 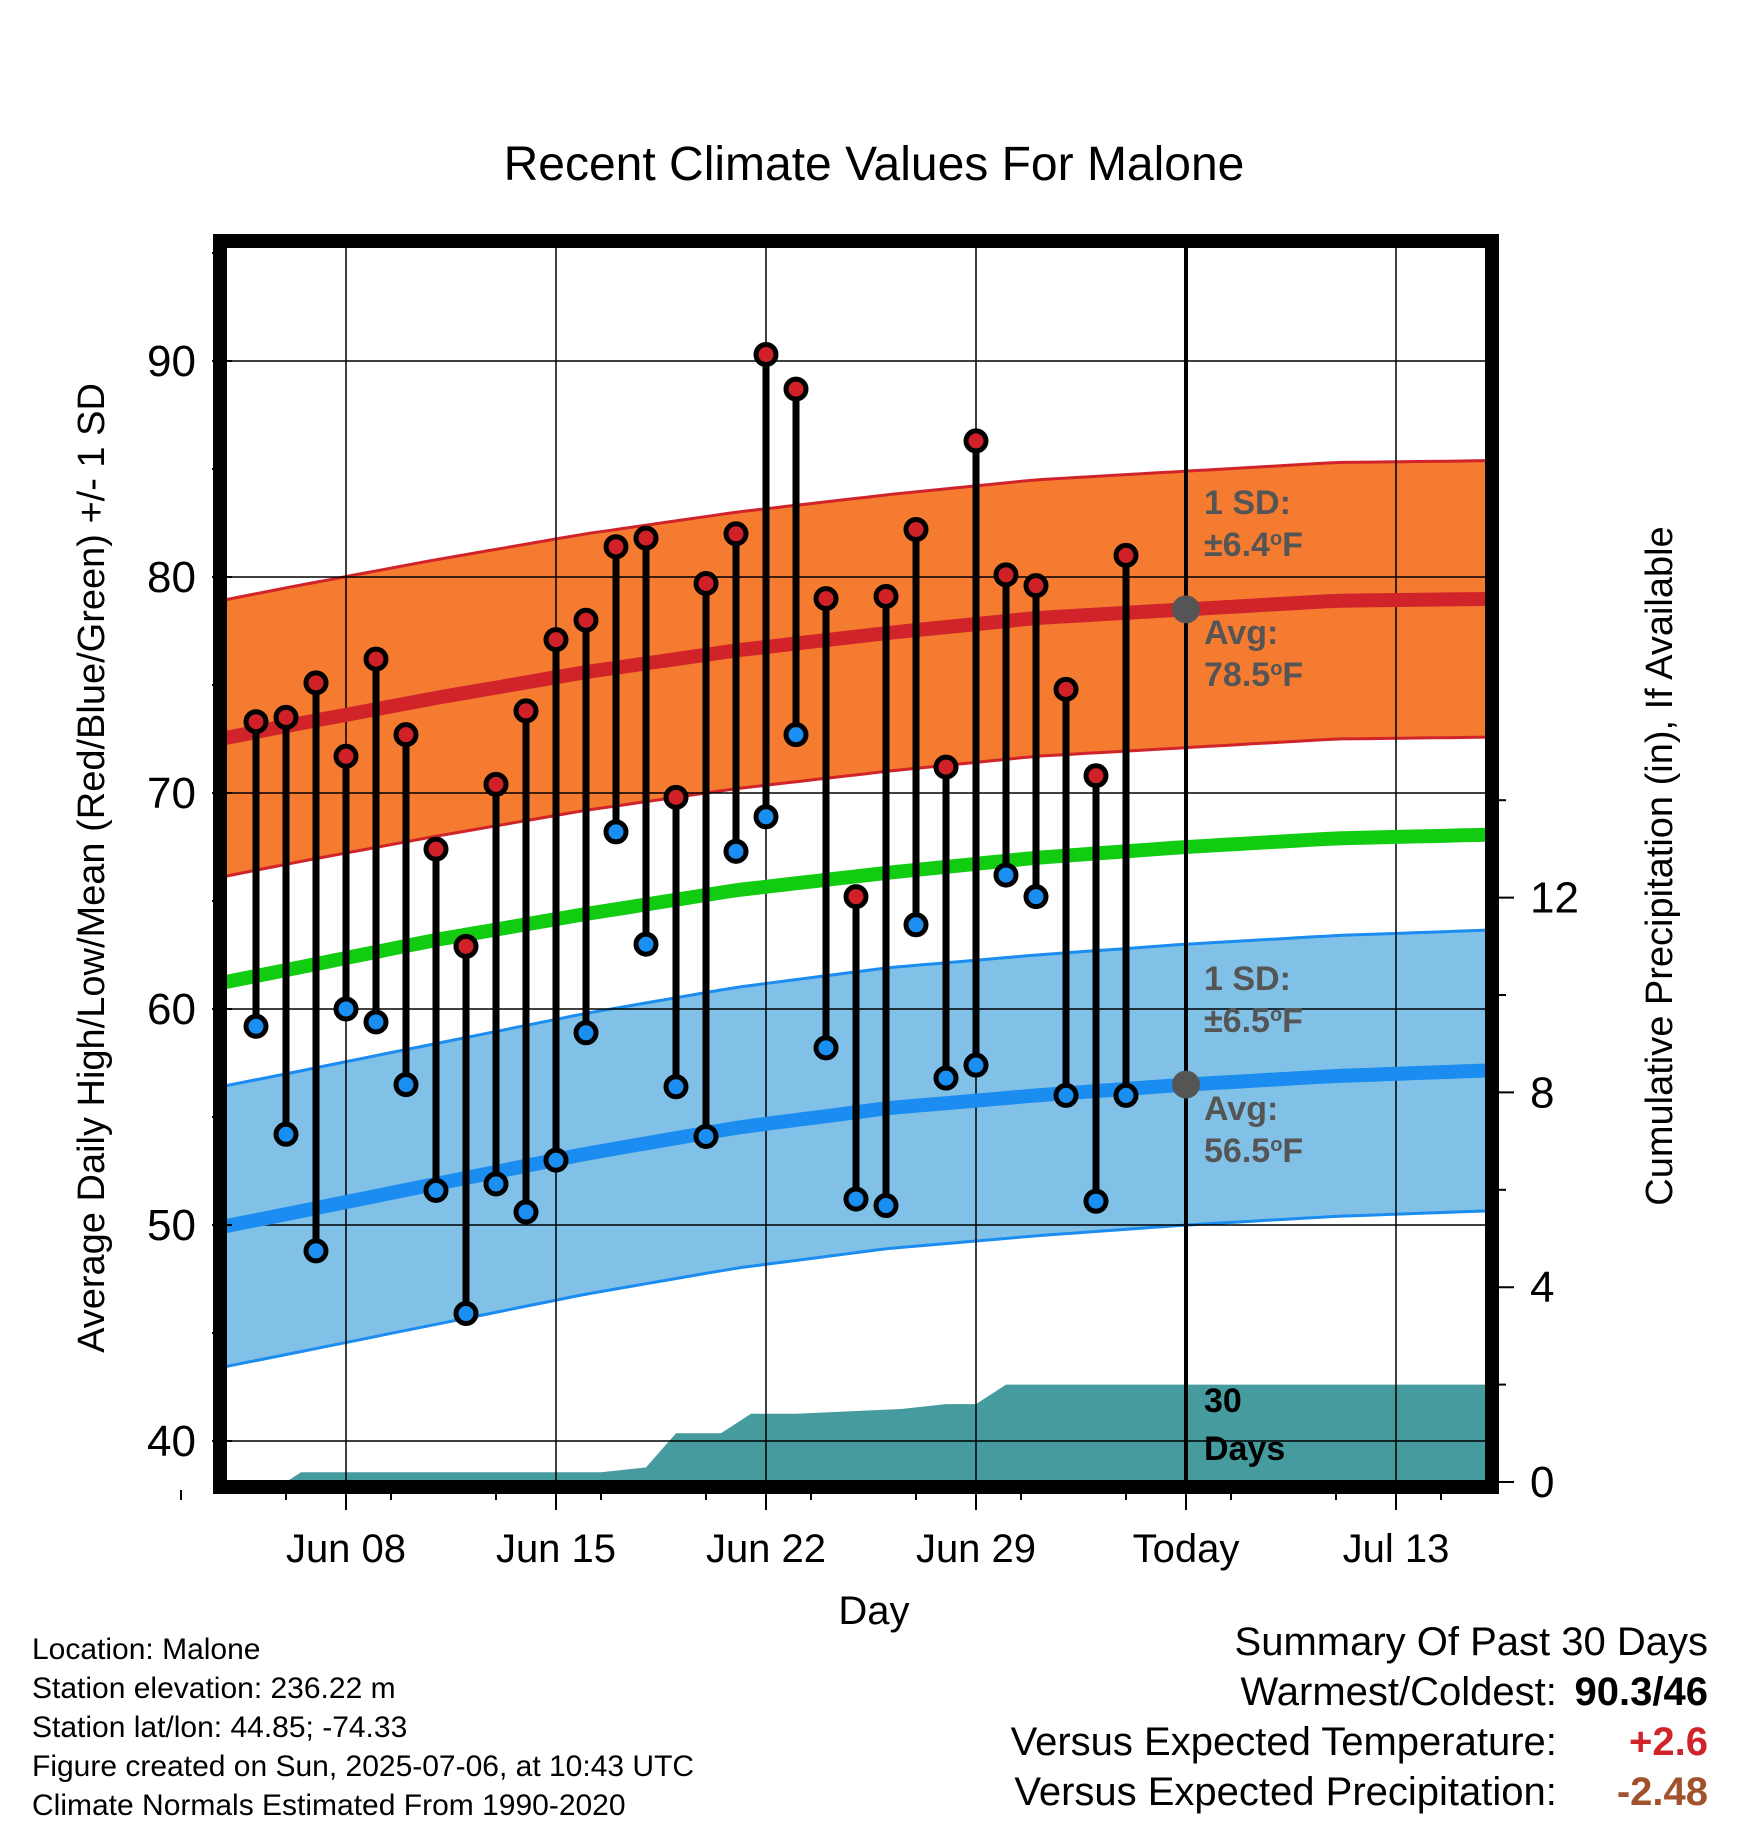 What do you see at coordinates (856, 1289) in the screenshot?
I see `low-sd-lower-edge` at bounding box center [856, 1289].